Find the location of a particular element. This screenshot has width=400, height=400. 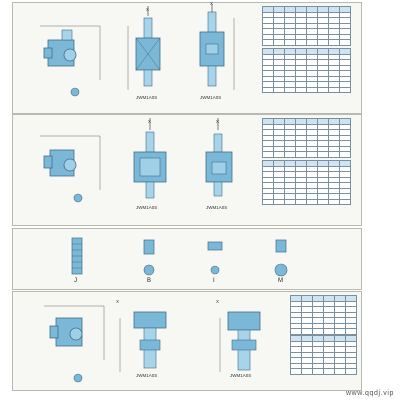

x-arrow-label-4: X is located at coordinates (218, 121).